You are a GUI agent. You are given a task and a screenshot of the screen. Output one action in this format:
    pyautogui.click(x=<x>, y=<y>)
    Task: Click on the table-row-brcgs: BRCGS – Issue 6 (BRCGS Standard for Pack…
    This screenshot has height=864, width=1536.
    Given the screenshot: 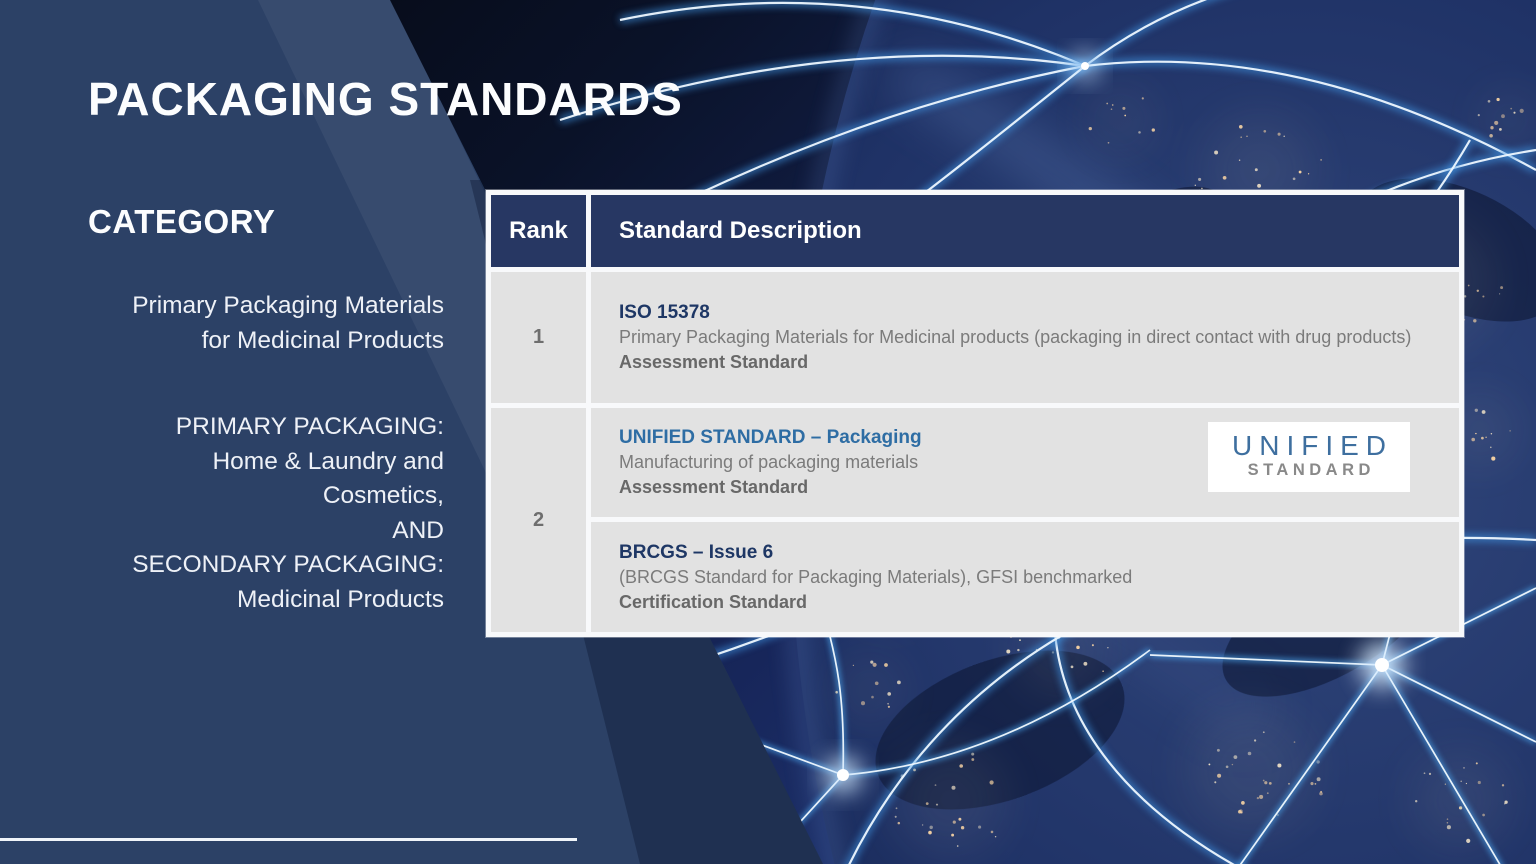 What is the action you would take?
    pyautogui.click(x=1025, y=577)
    